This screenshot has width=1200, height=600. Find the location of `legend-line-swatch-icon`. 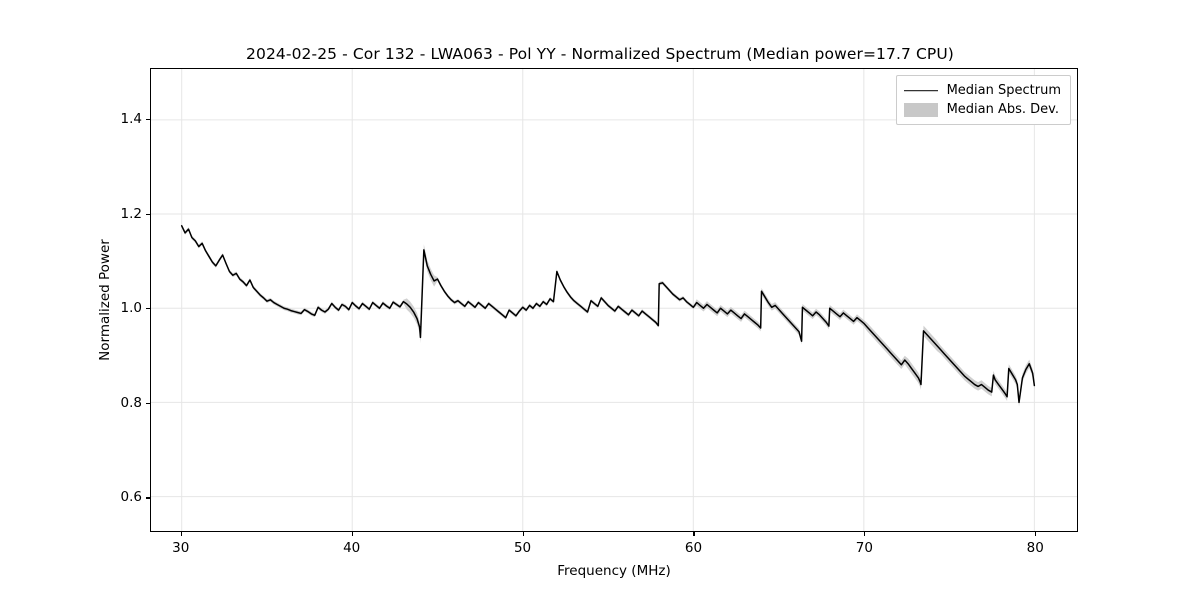

legend-line-swatch-icon is located at coordinates (921, 91).